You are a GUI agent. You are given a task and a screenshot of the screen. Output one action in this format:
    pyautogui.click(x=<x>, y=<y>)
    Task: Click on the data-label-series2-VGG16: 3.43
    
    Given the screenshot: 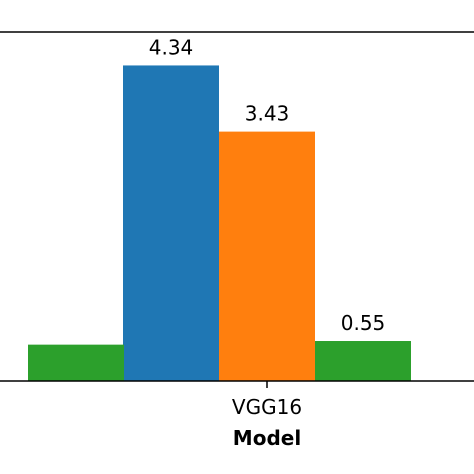 What is the action you would take?
    pyautogui.click(x=267, y=114)
    